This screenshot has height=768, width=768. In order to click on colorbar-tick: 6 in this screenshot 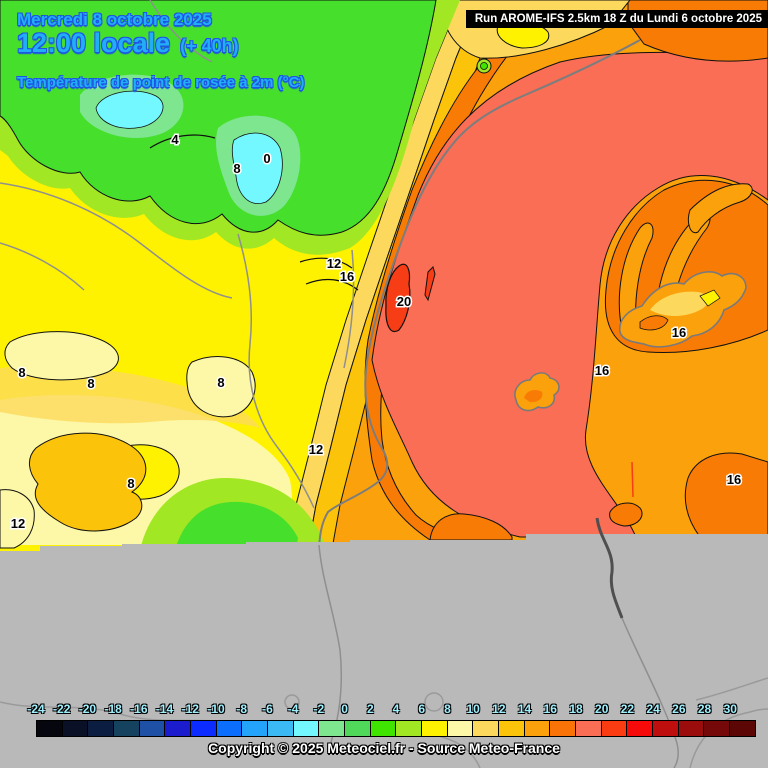, I will do `click(422, 709)`.